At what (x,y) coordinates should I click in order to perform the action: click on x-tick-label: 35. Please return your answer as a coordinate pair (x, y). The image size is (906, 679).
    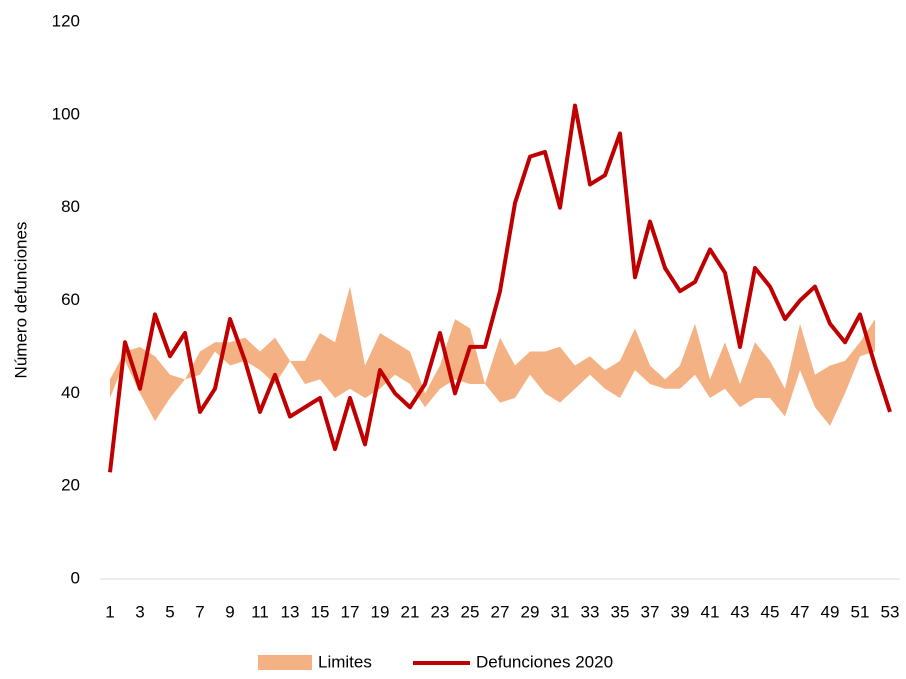
    Looking at the image, I should click on (620, 611).